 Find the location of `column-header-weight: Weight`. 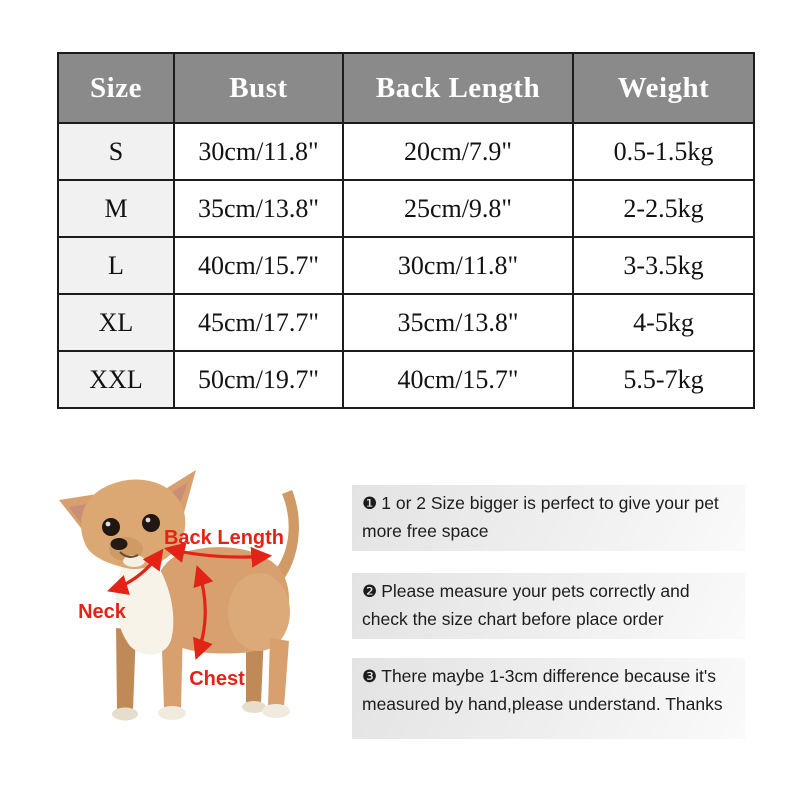

column-header-weight: Weight is located at coordinates (663, 88).